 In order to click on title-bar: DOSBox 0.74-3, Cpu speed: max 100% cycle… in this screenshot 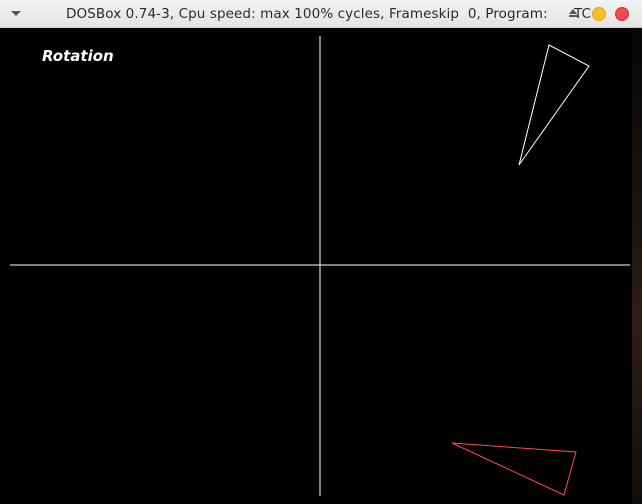, I will do `click(321, 14)`.